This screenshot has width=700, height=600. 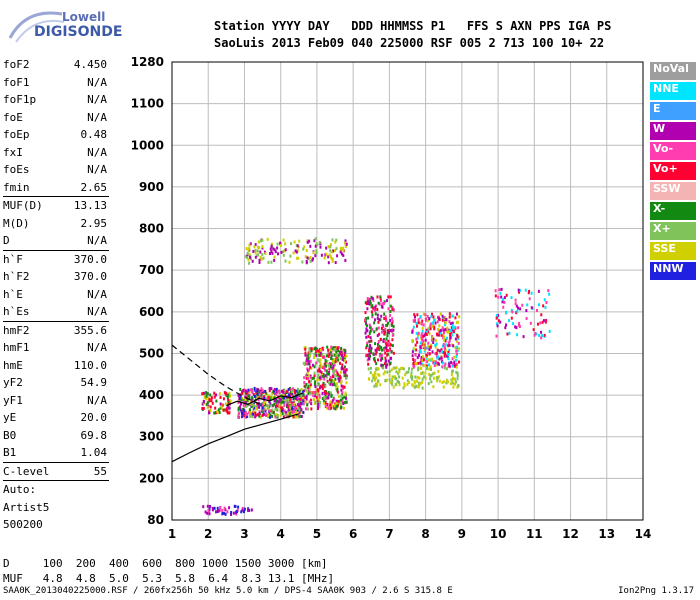 What do you see at coordinates (673, 91) in the screenshot?
I see `legend-item-nne: NNE` at bounding box center [673, 91].